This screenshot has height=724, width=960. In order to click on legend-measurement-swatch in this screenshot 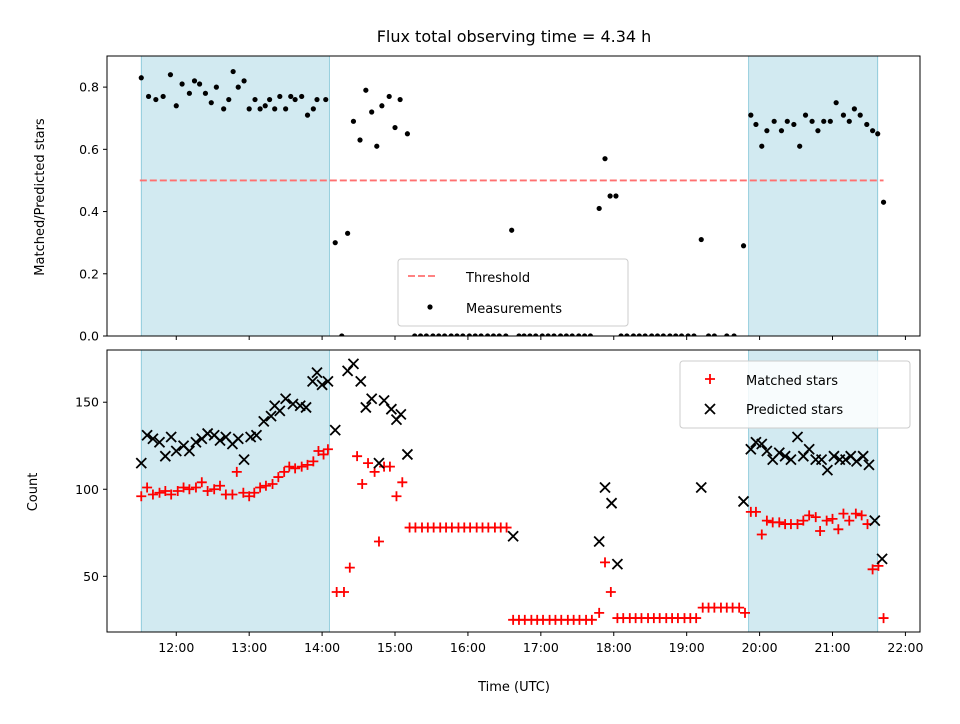, I will do `click(430, 307)`.